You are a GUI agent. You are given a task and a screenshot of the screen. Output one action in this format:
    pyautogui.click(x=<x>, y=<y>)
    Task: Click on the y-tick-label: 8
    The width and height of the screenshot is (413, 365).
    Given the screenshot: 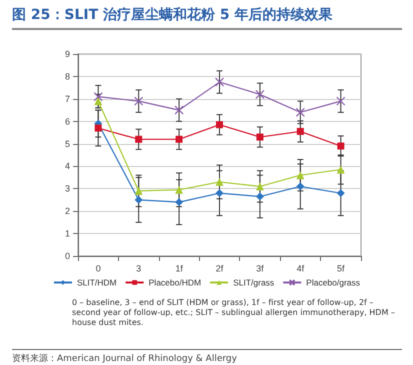 What is the action you would take?
    pyautogui.click(x=67, y=76)
    